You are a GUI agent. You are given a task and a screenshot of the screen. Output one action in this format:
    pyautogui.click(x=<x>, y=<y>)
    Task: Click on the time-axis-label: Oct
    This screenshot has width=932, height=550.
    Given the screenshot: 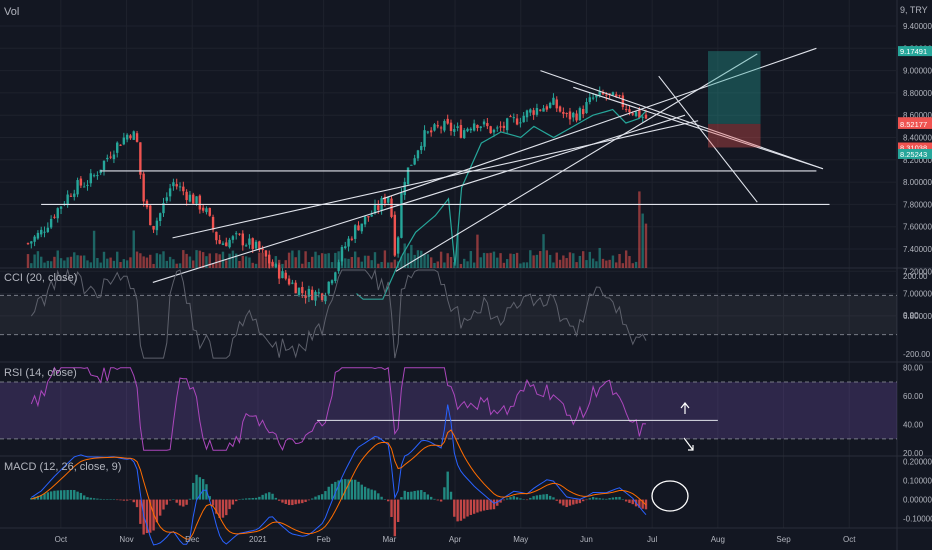 What is the action you would take?
    pyautogui.click(x=61, y=539)
    